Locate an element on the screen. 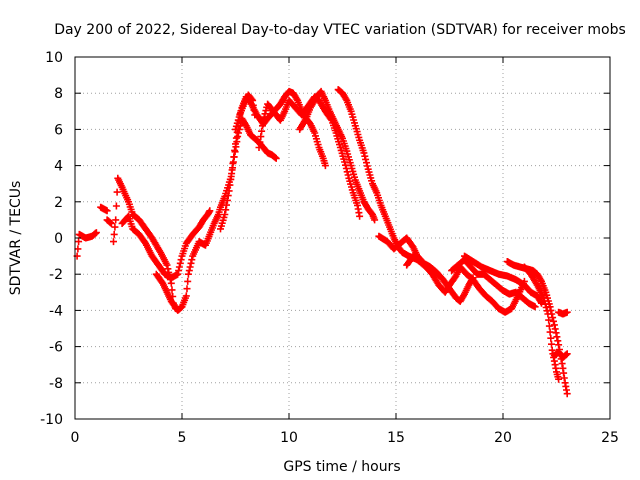  y-tick-label: -6 is located at coordinates (56, 348).